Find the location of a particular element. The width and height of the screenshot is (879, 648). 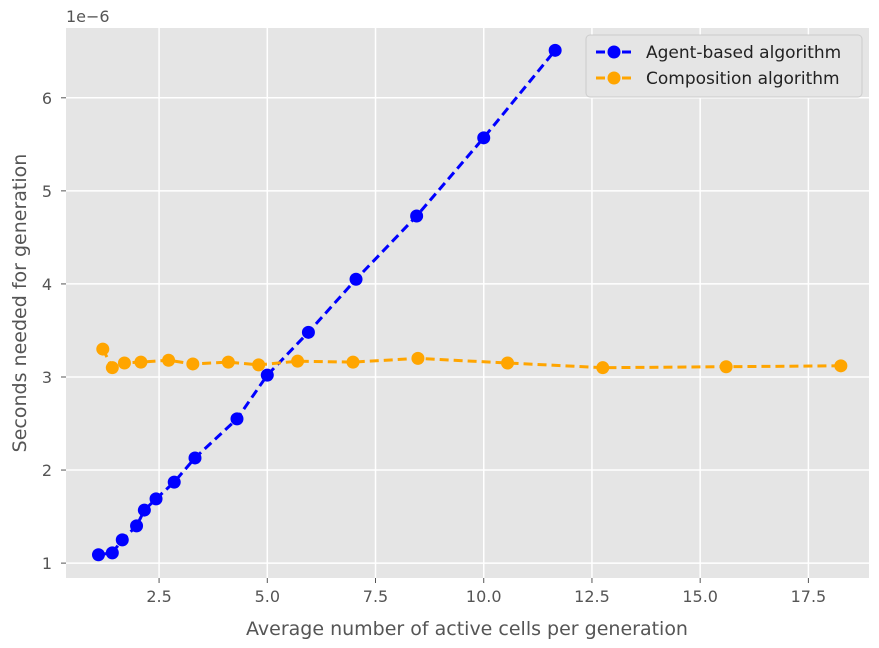

x-tick-label: 10.0 is located at coordinates (484, 596).